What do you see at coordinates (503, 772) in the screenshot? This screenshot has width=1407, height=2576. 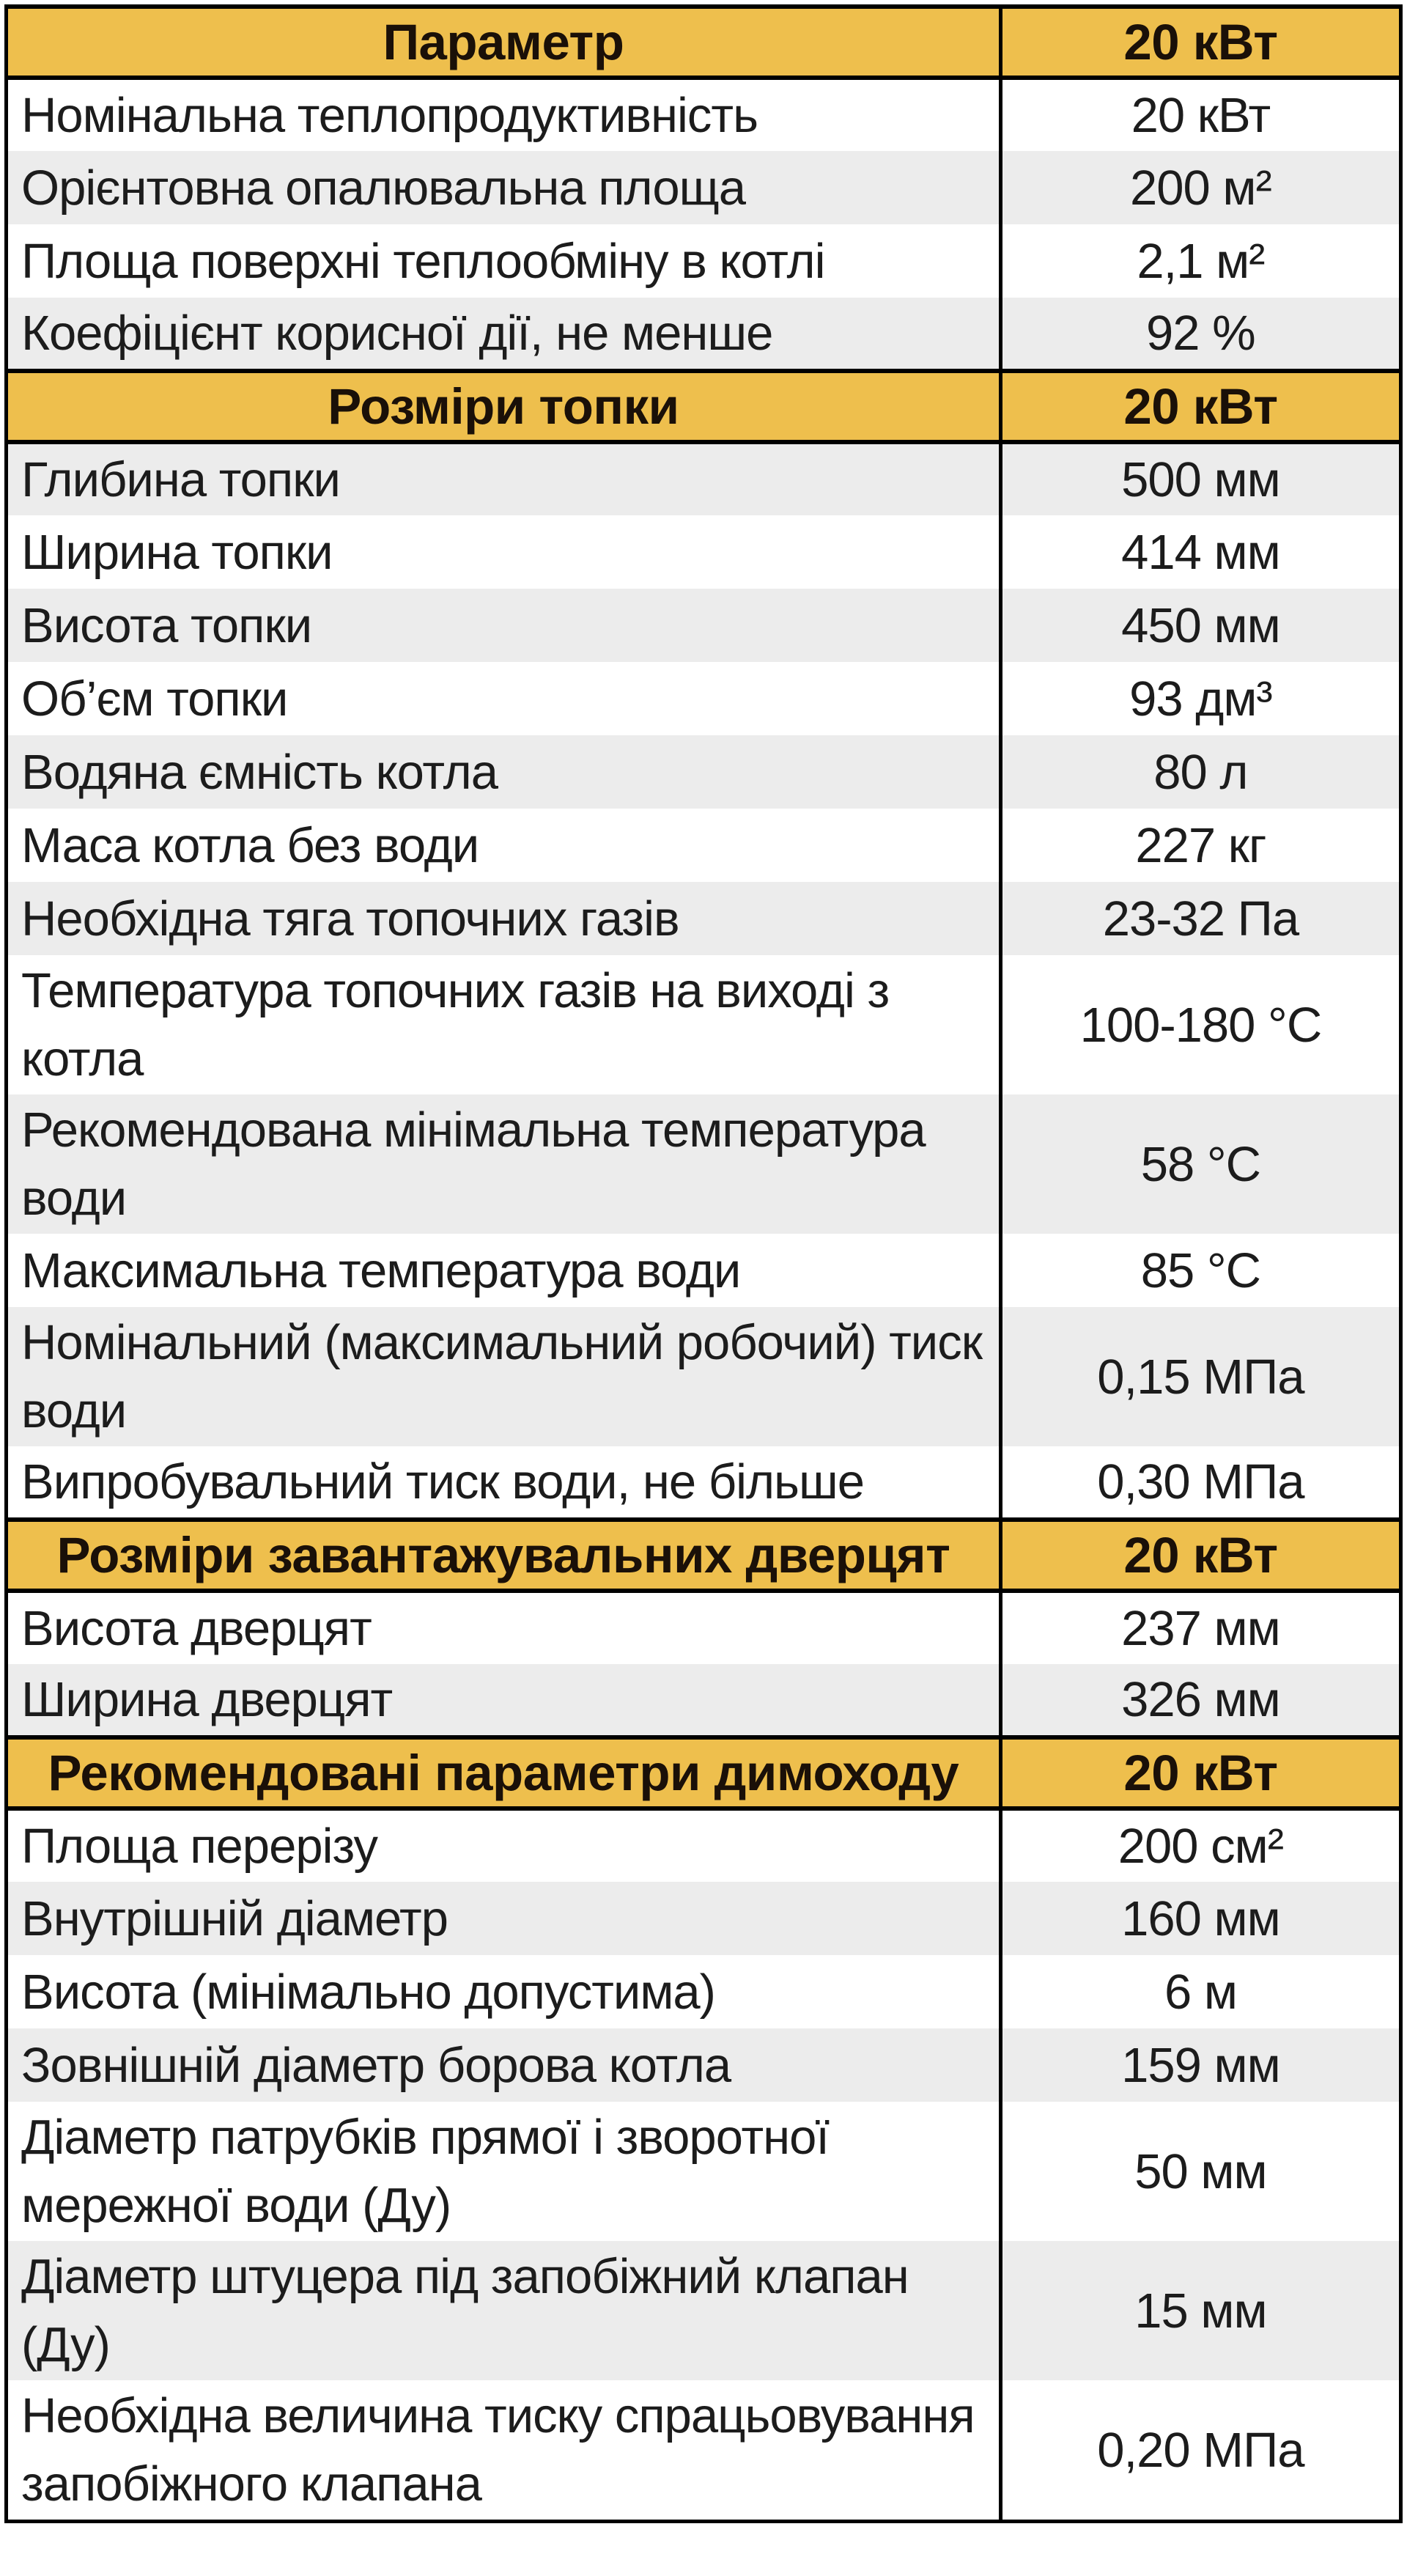 I see `spec-label-cell: Водяна ємність котла` at bounding box center [503, 772].